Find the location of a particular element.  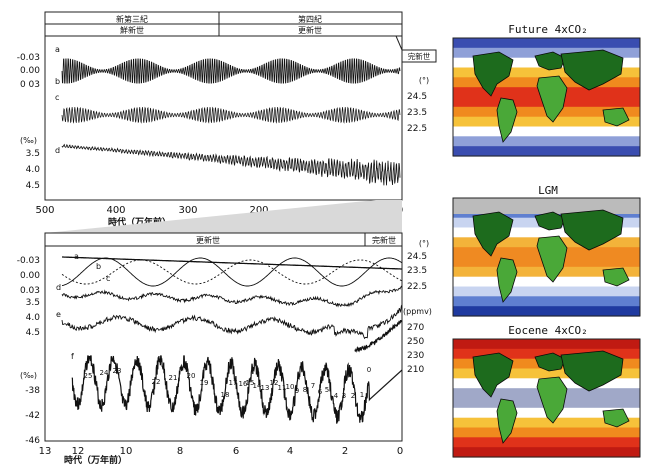

map-lgm is located at coordinates (546, 257).